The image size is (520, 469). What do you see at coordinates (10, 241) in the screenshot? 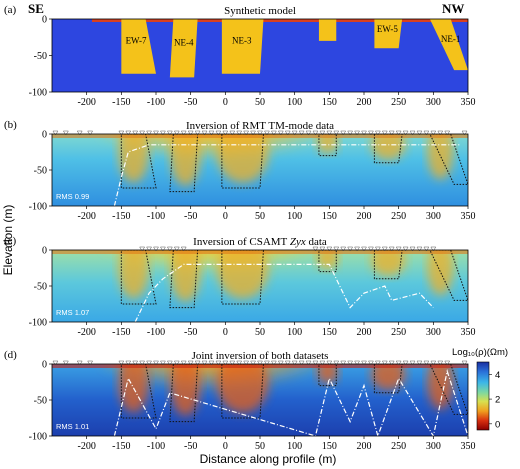
I see `panel-label: (c)` at bounding box center [10, 241].